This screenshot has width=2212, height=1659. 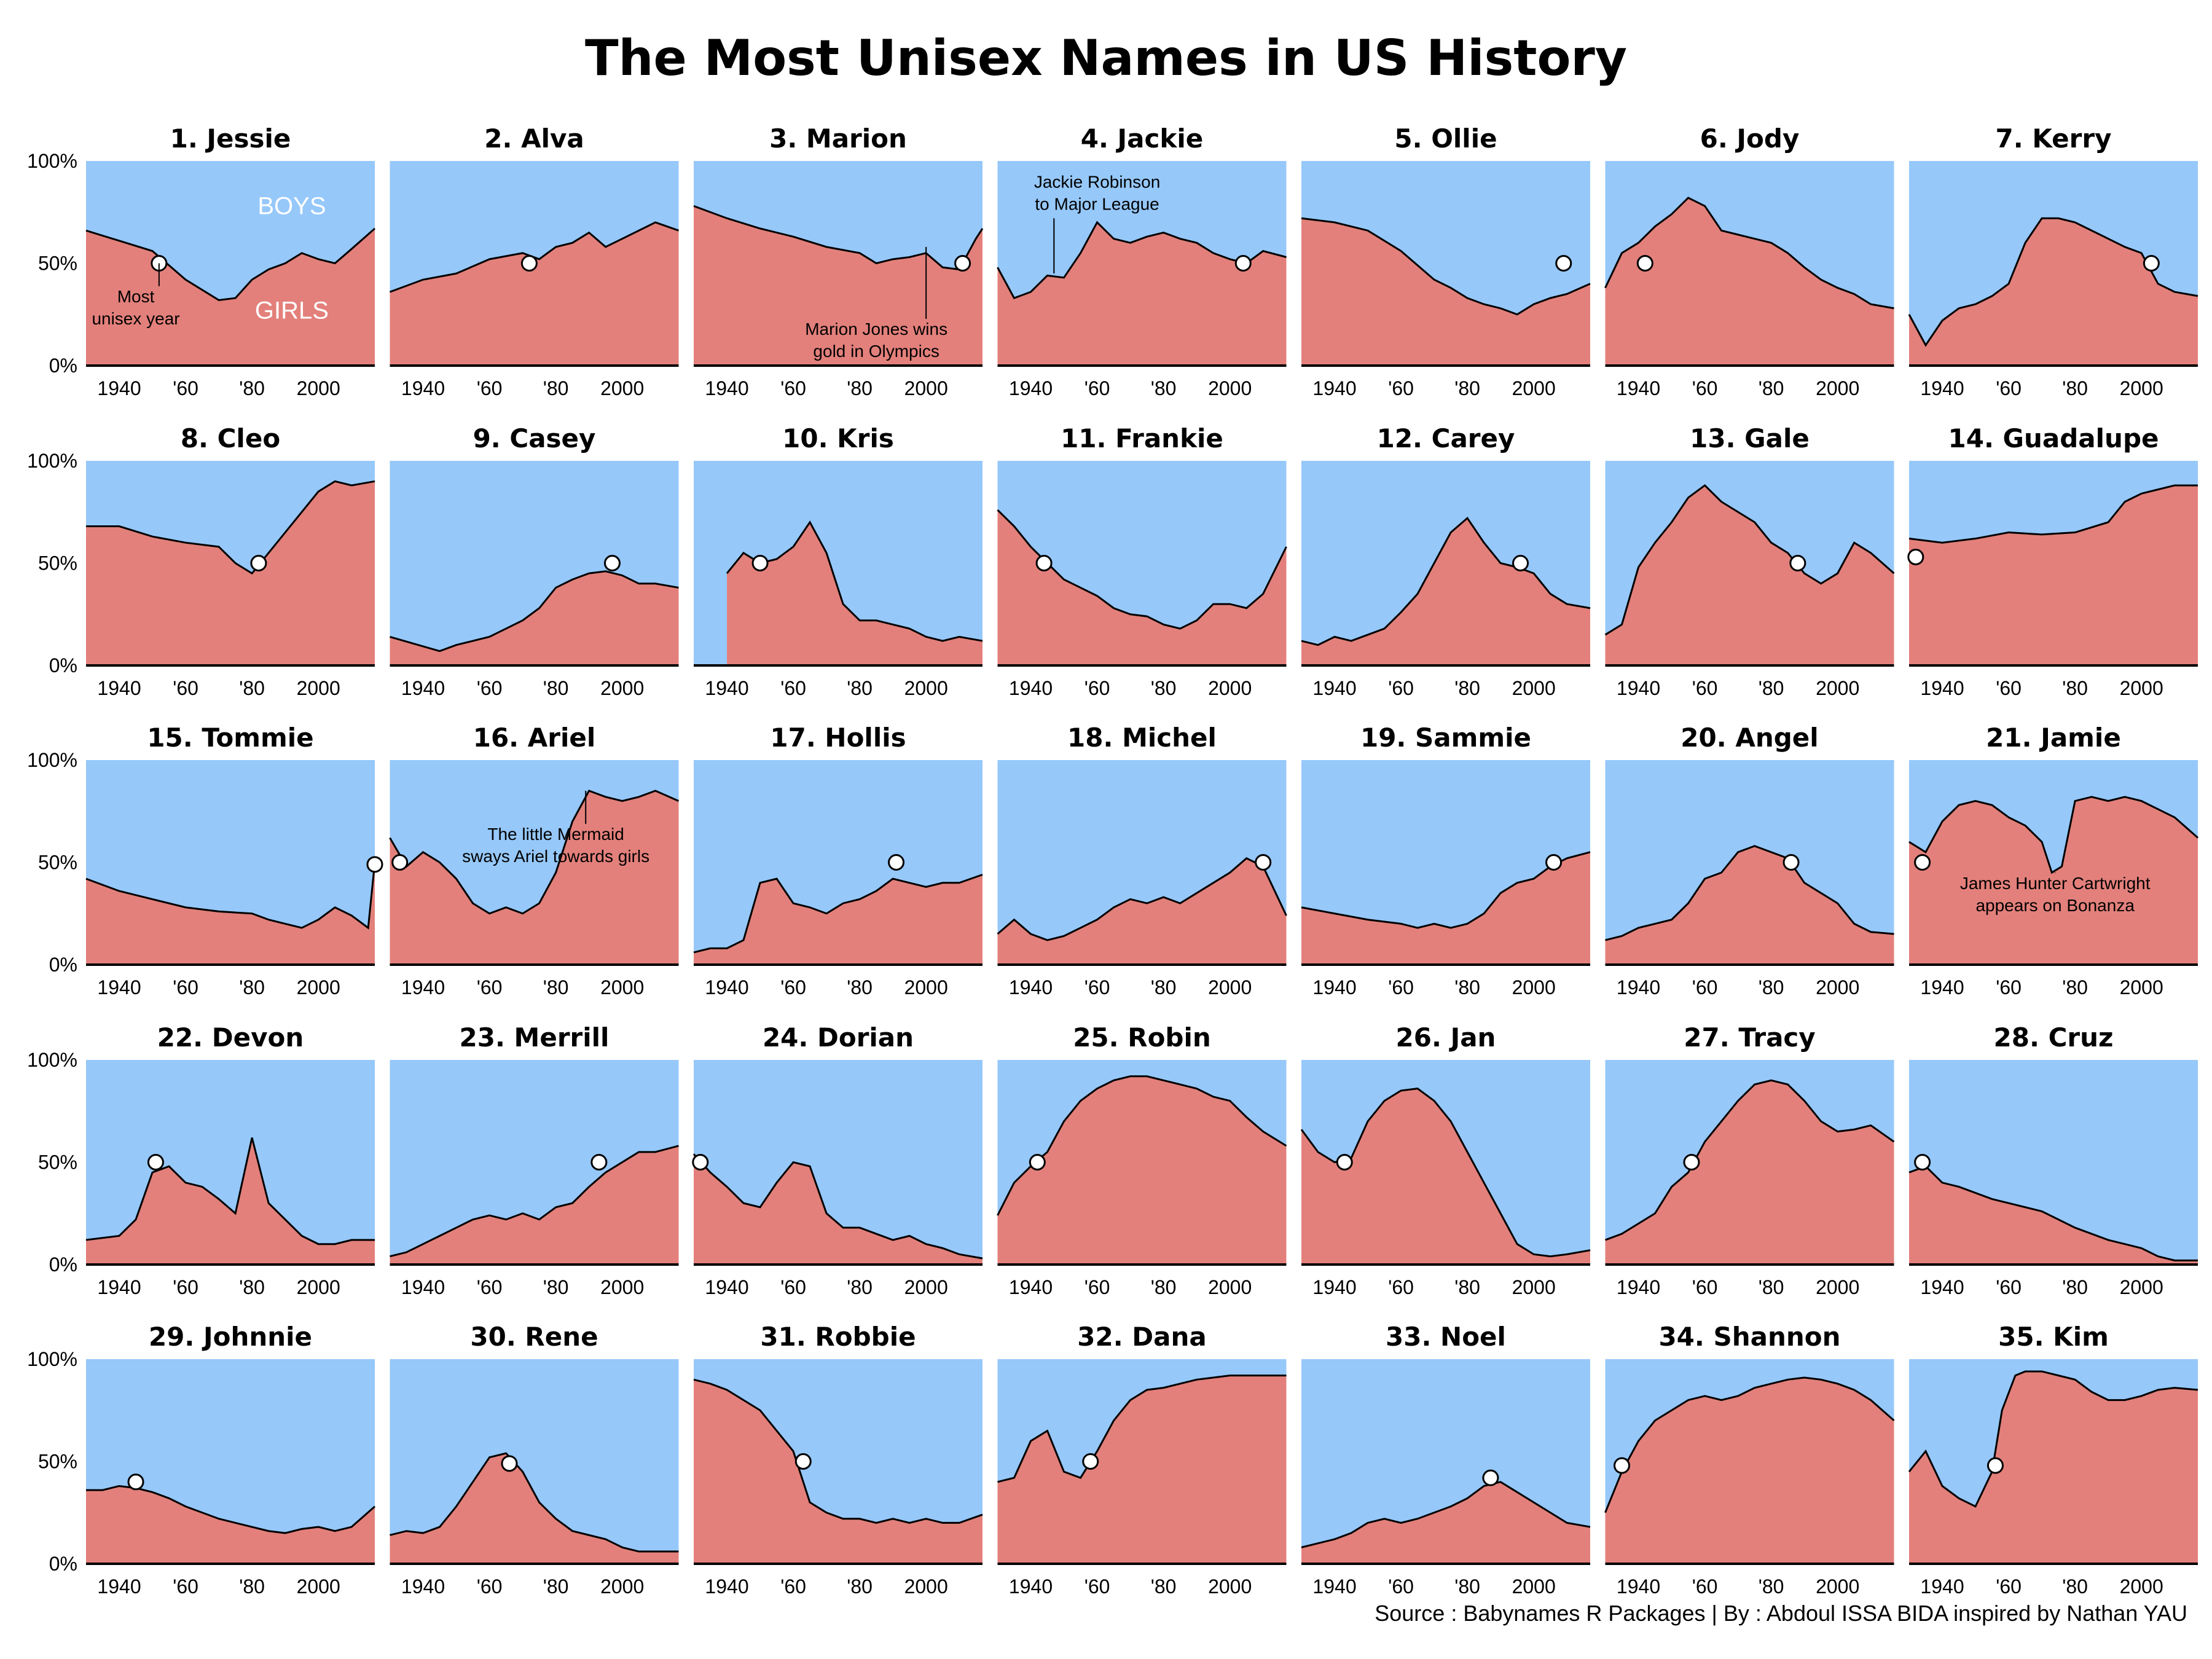 I want to click on panel-title: 3. Marion, so click(x=838, y=139).